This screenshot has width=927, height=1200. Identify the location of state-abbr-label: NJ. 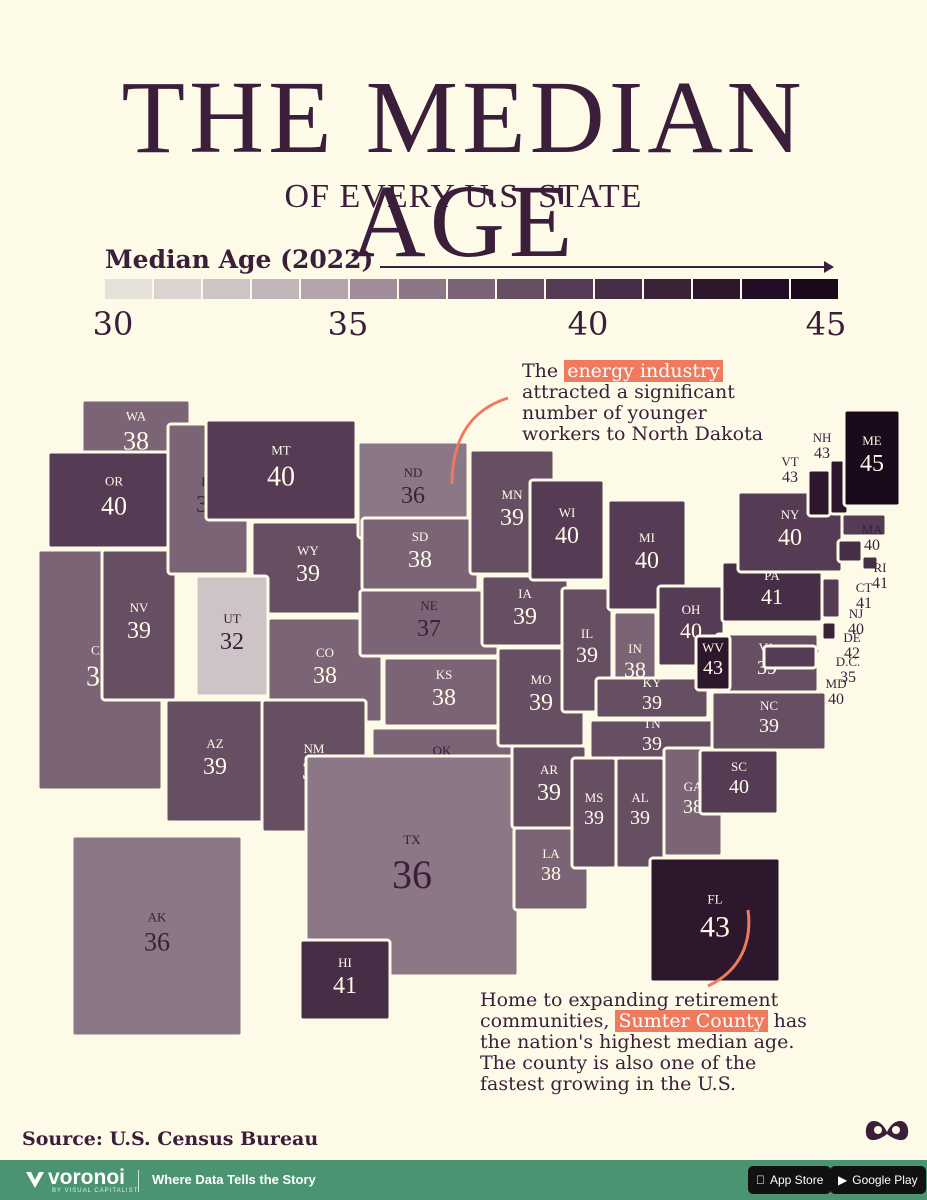
(856, 613).